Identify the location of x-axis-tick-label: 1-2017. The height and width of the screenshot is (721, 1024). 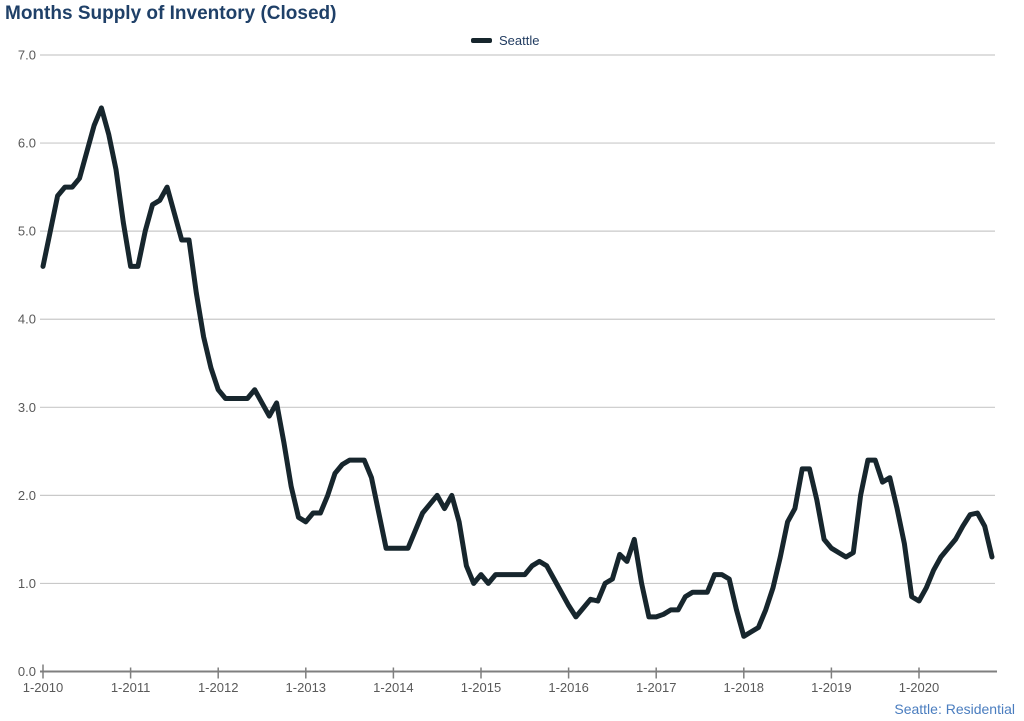
(656, 687).